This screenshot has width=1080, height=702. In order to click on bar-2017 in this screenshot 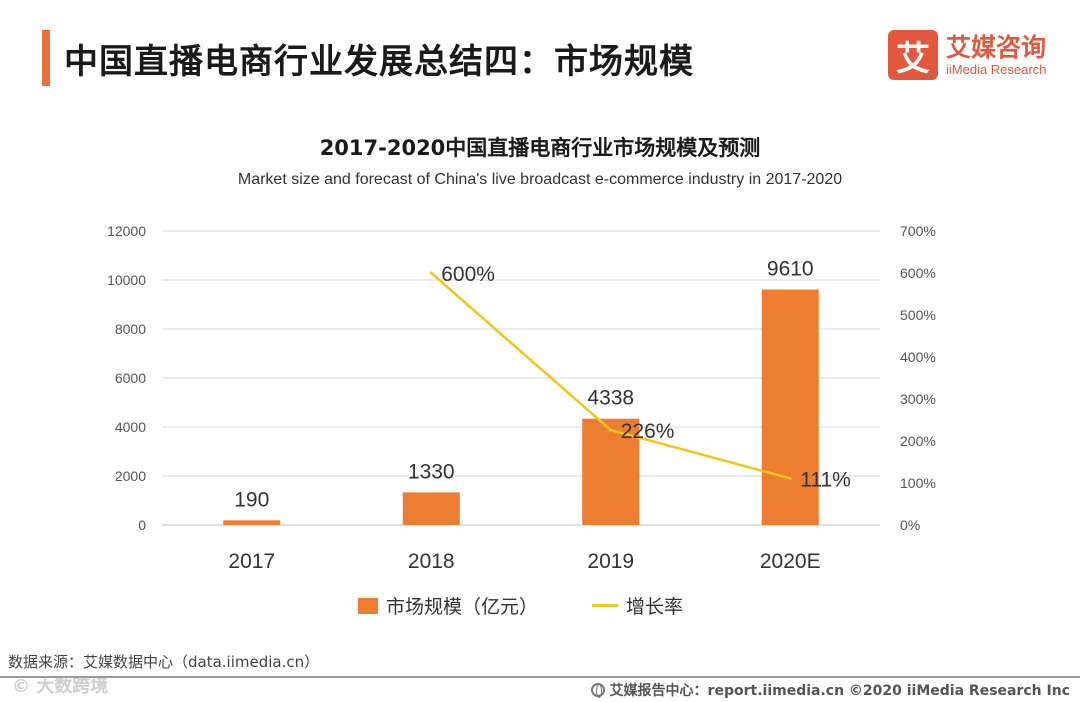, I will do `click(252, 522)`.